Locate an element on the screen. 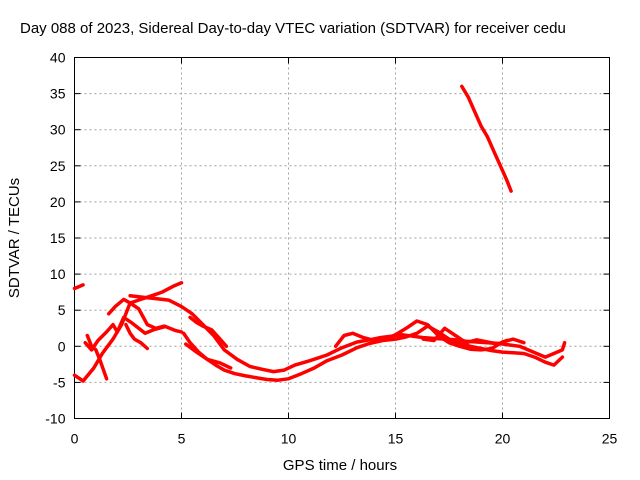 Image resolution: width=640 pixels, height=480 pixels. x-tick-label: 5 is located at coordinates (182, 439).